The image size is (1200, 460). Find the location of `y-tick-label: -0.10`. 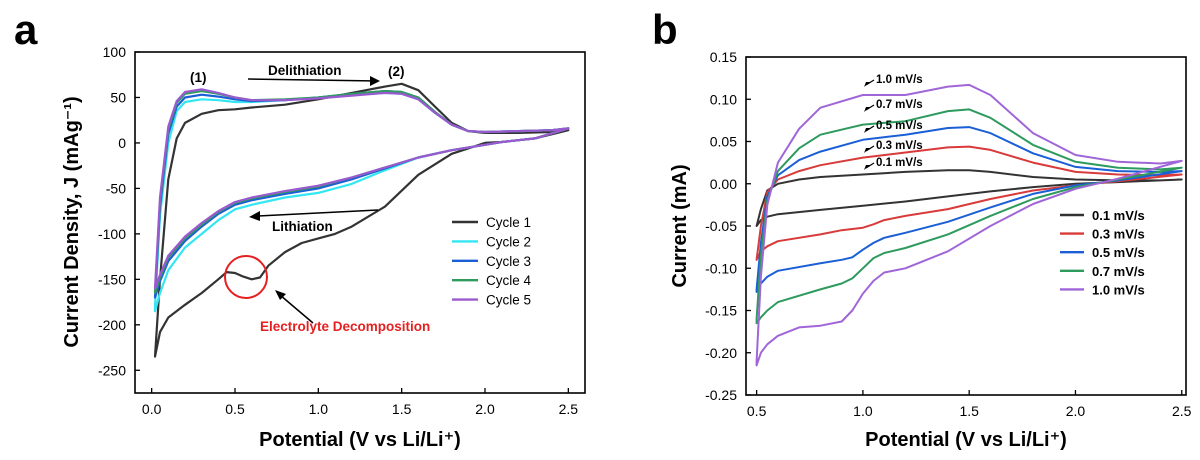

y-tick-label: -0.10 is located at coordinates (721, 268).